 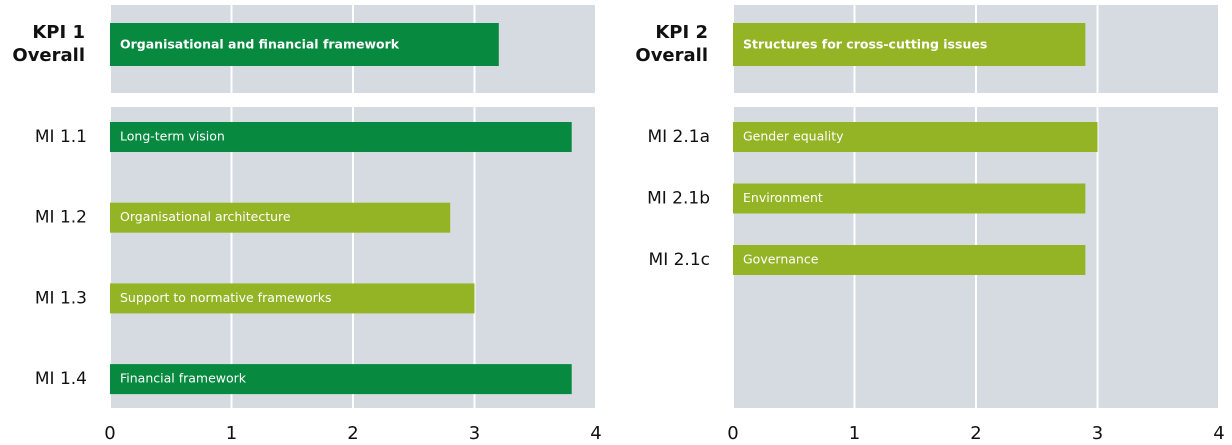 What do you see at coordinates (679, 260) in the screenshot?
I see `category-label: MI 2.1c` at bounding box center [679, 260].